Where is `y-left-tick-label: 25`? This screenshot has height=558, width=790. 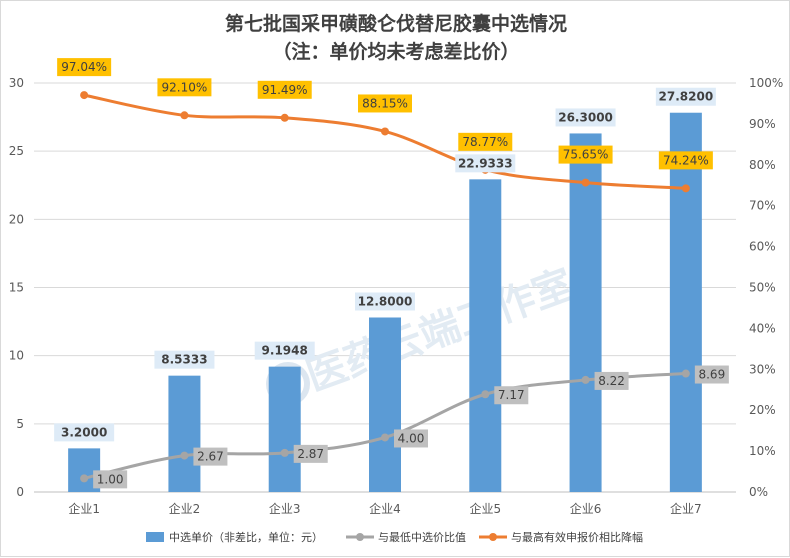 y-left-tick-label: 25 is located at coordinates (16, 151).